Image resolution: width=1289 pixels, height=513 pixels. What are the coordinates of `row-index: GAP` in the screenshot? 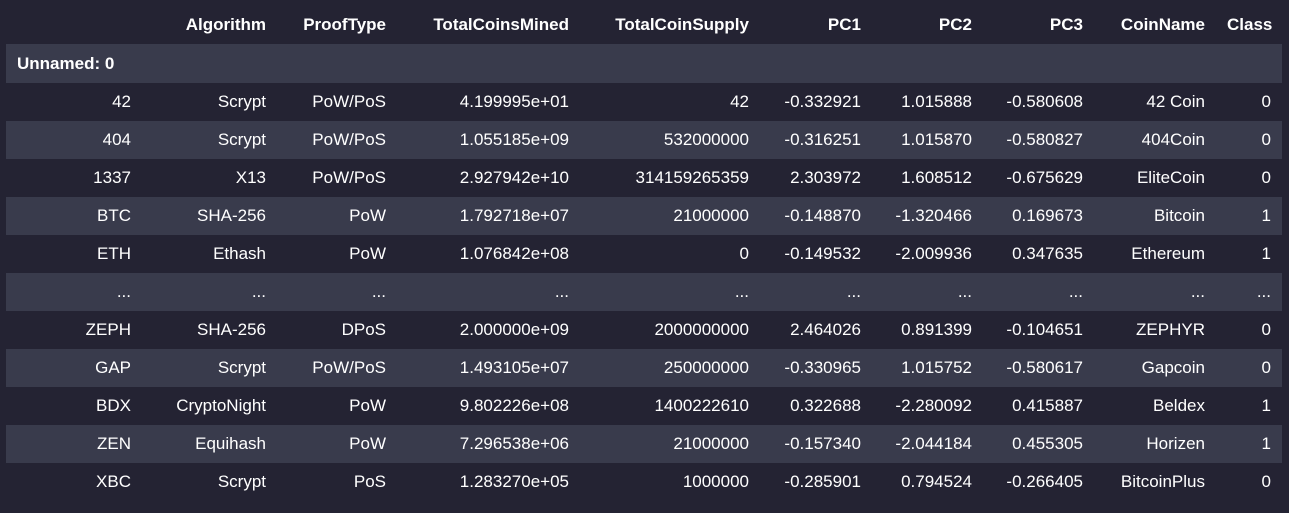 It's located at (74, 368).